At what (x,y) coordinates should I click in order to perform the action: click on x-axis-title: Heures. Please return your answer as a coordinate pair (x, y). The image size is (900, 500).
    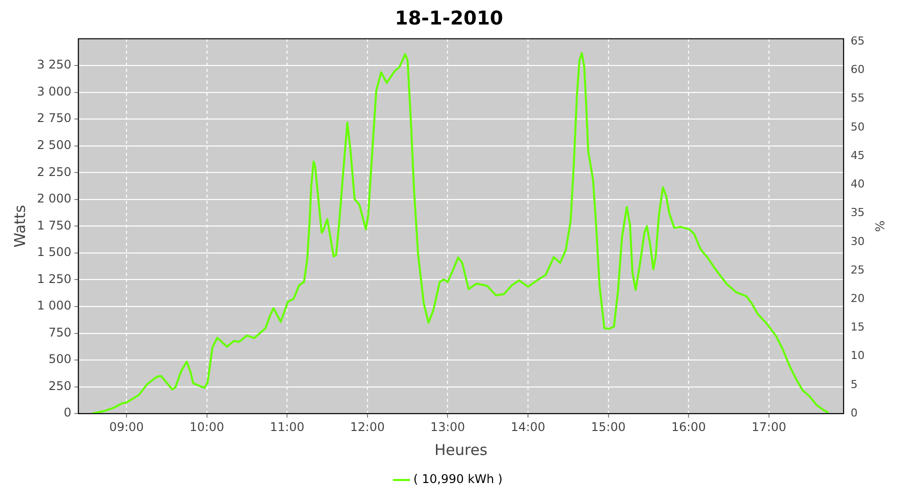
    Looking at the image, I should click on (461, 449).